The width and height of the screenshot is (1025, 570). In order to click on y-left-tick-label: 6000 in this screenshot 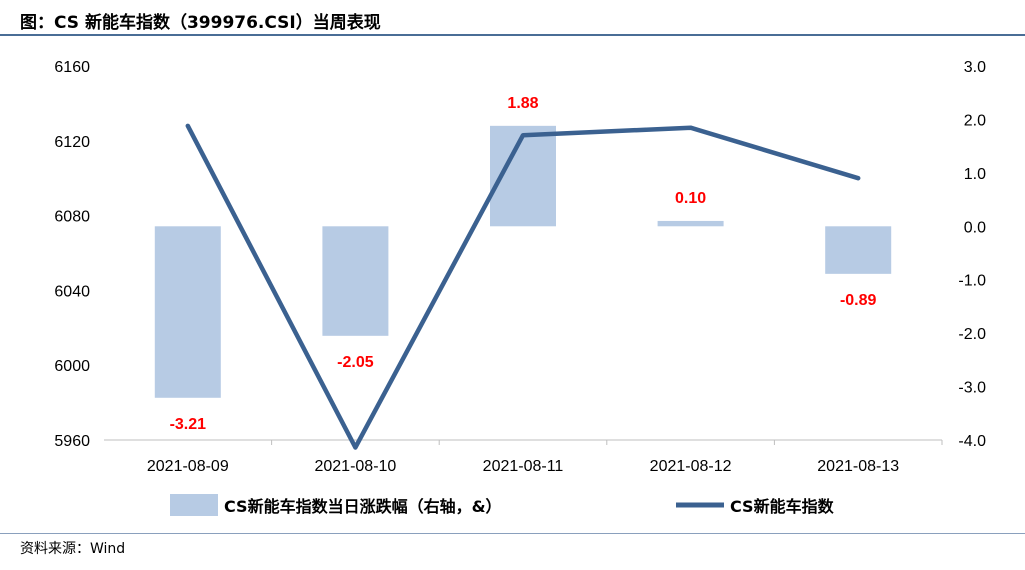, I will do `click(72, 366)`.